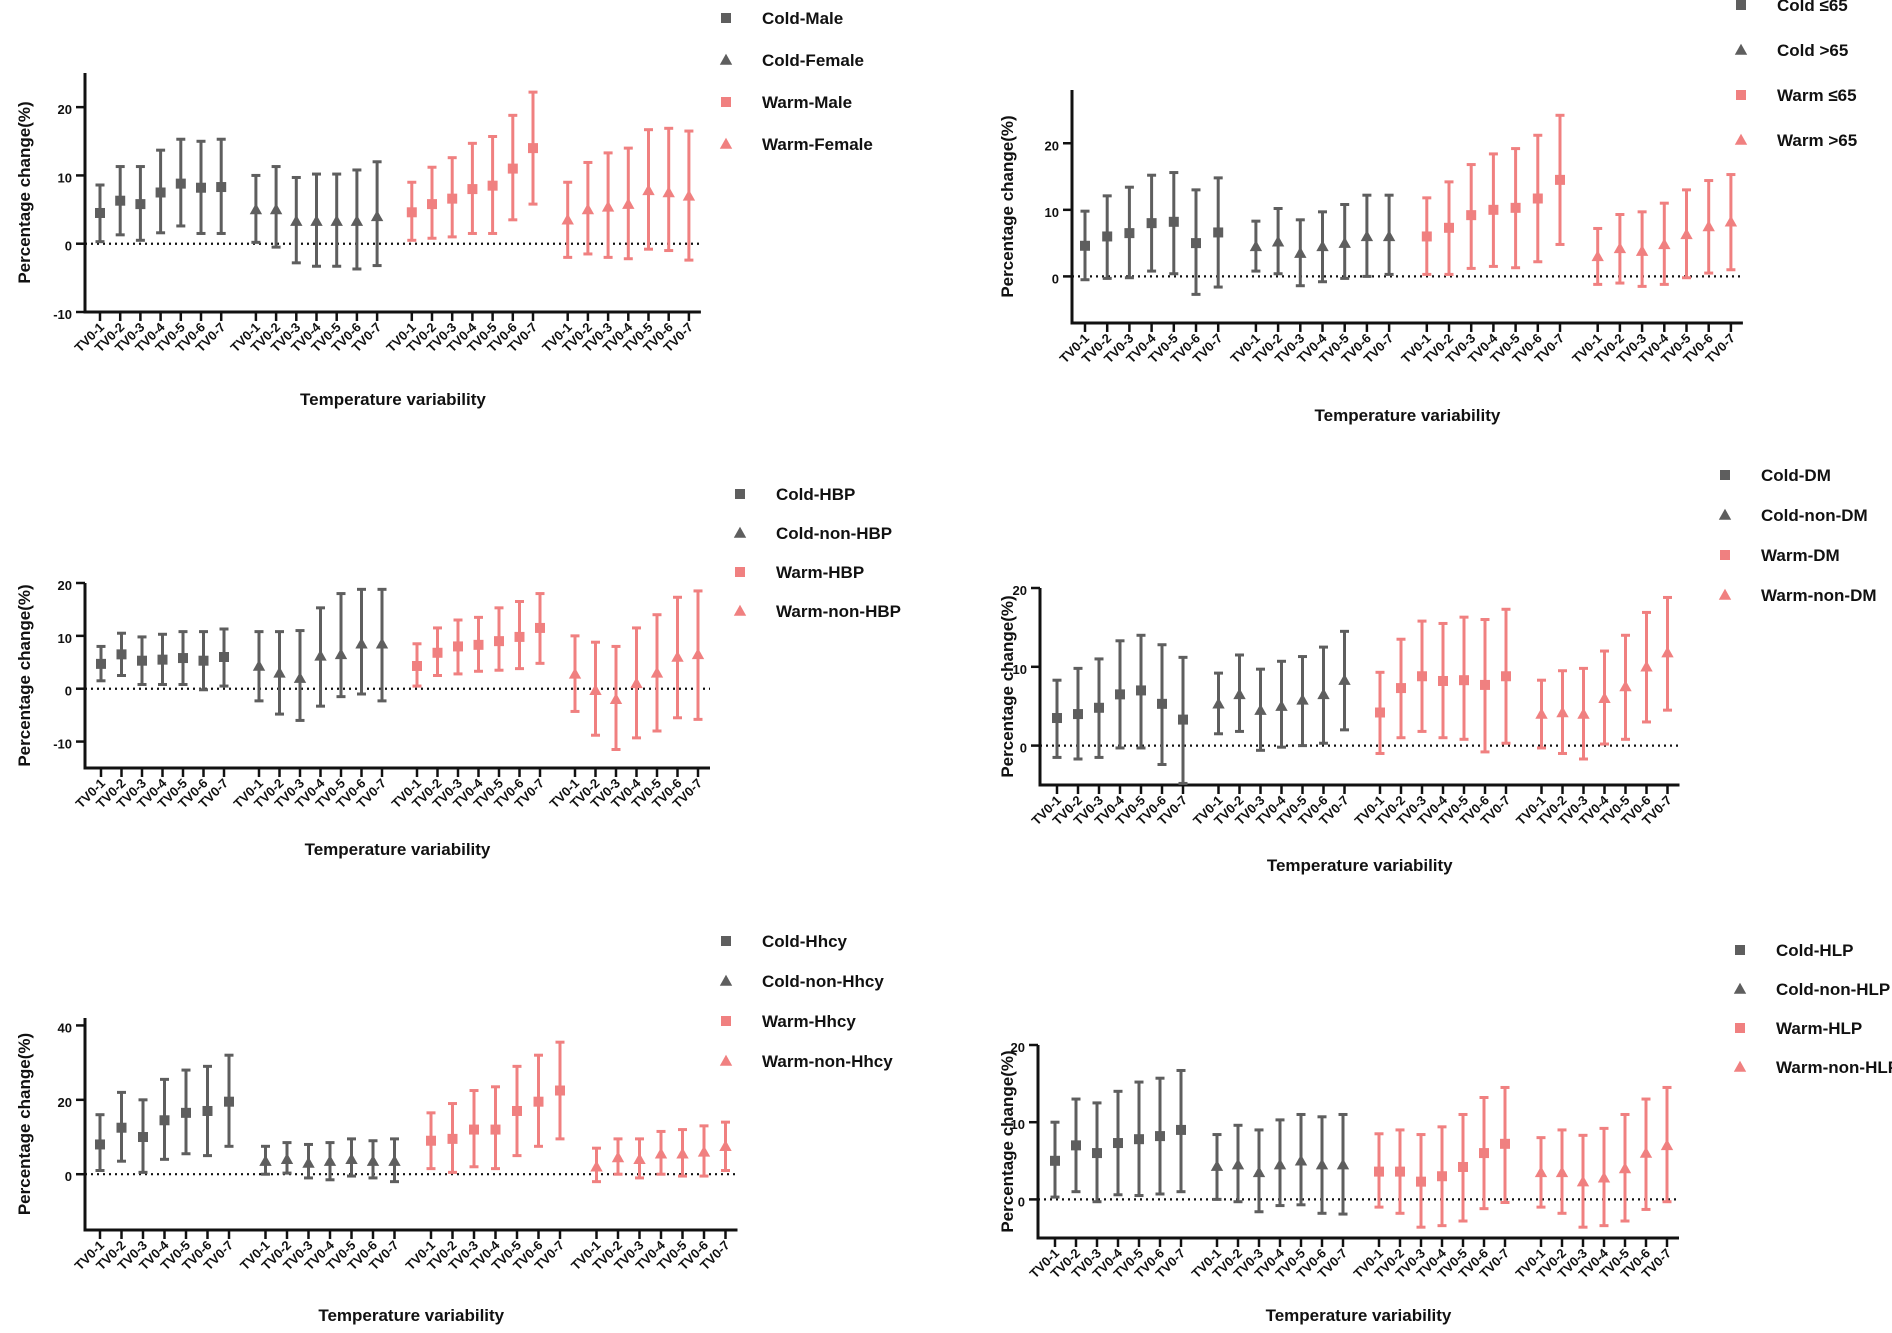  What do you see at coordinates (813, 60) in the screenshot?
I see `legend-label: Cold-Female` at bounding box center [813, 60].